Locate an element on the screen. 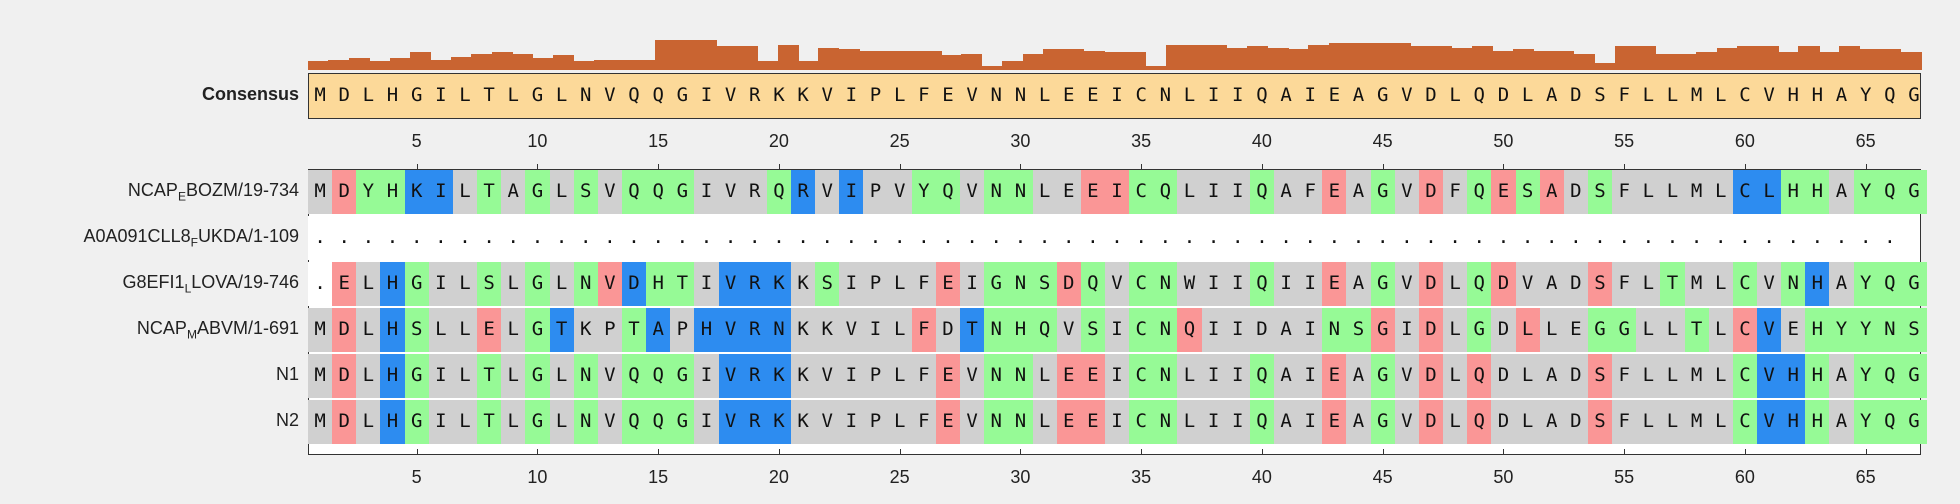  sequence-label: NCAPMABVM/1-691 is located at coordinates (217, 330).